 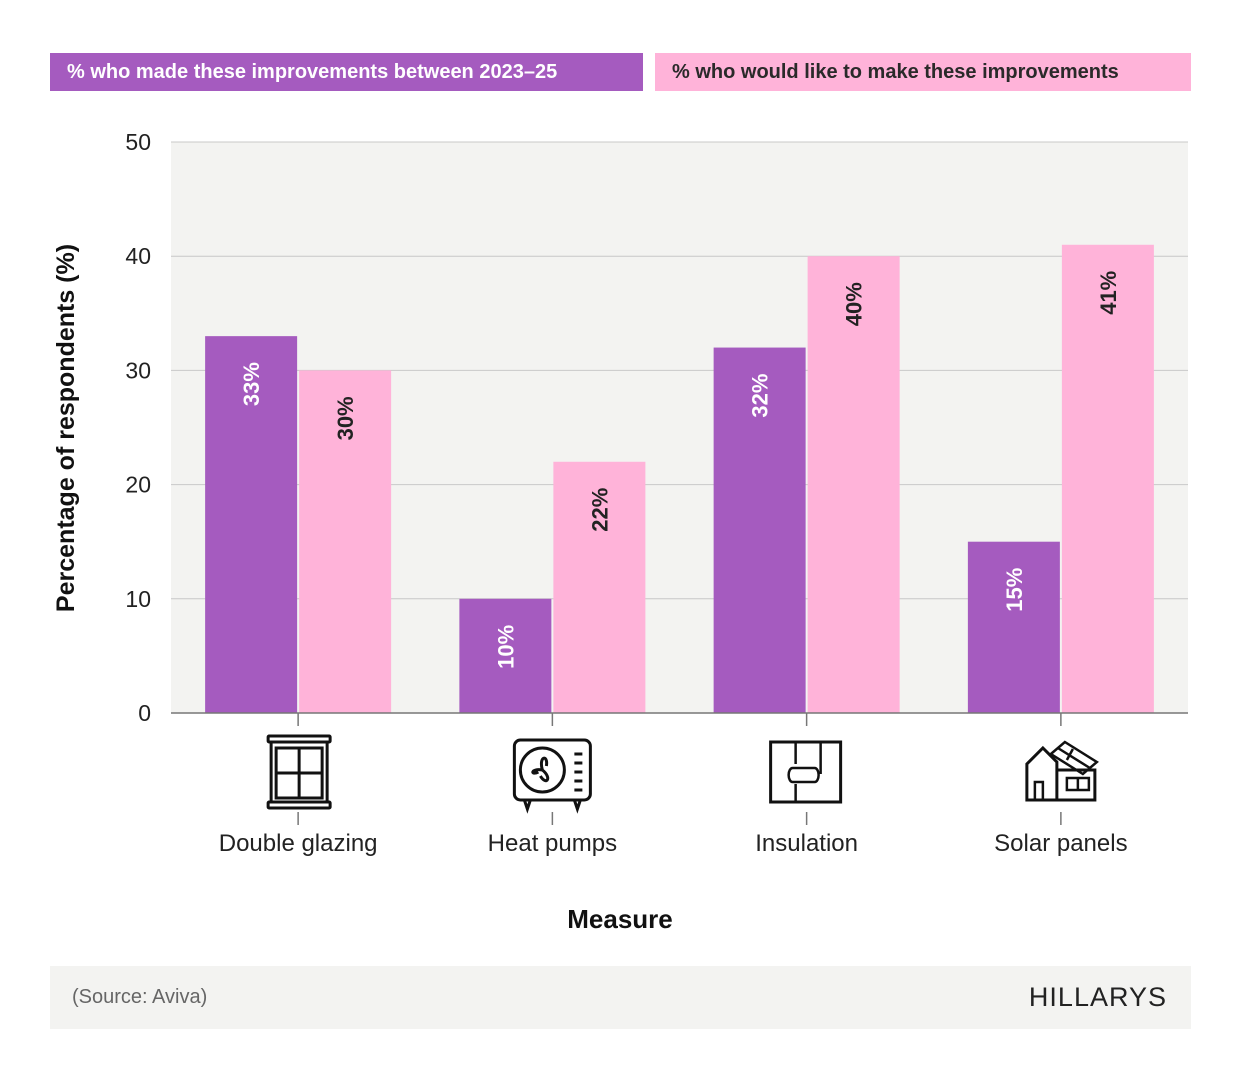 I want to click on window-icon, so click(x=299, y=772).